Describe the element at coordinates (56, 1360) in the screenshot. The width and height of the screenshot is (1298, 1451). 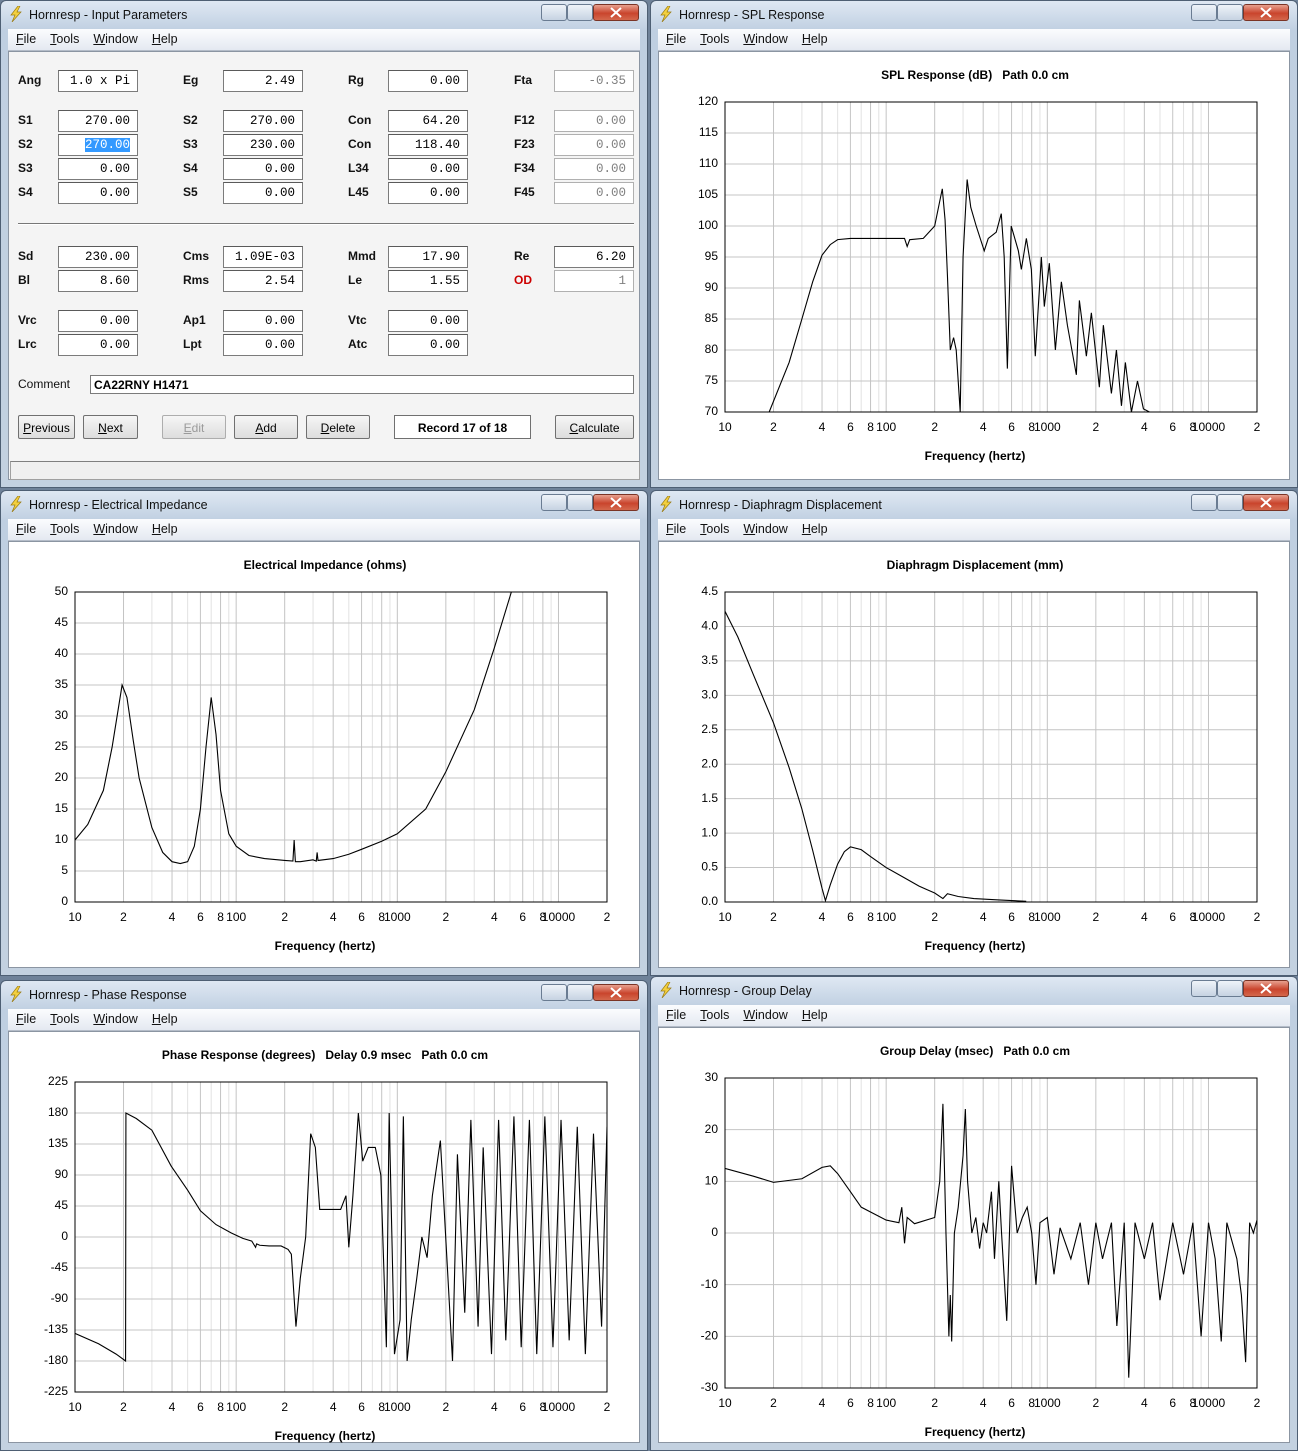
I see `y-tick-label: -180` at that location.